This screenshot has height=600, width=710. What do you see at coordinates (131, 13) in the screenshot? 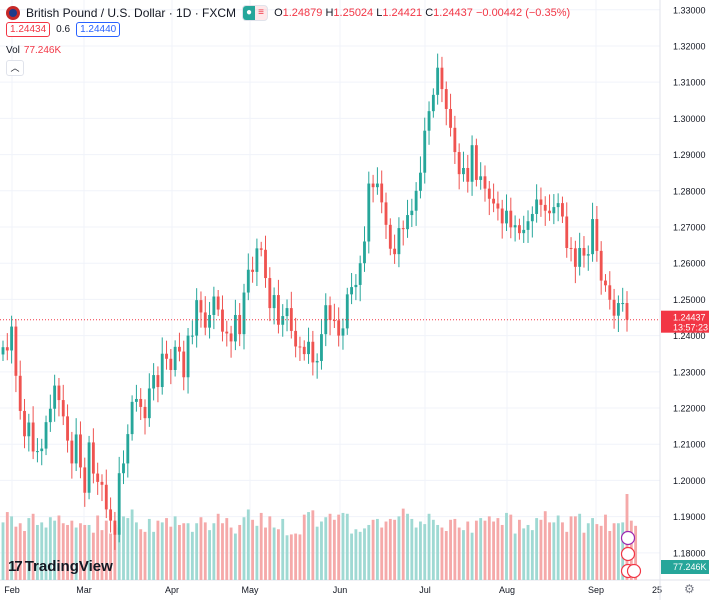
I see `symbol-title: British Pound / U.S. Dollar · 1D · FXCM` at bounding box center [131, 13].